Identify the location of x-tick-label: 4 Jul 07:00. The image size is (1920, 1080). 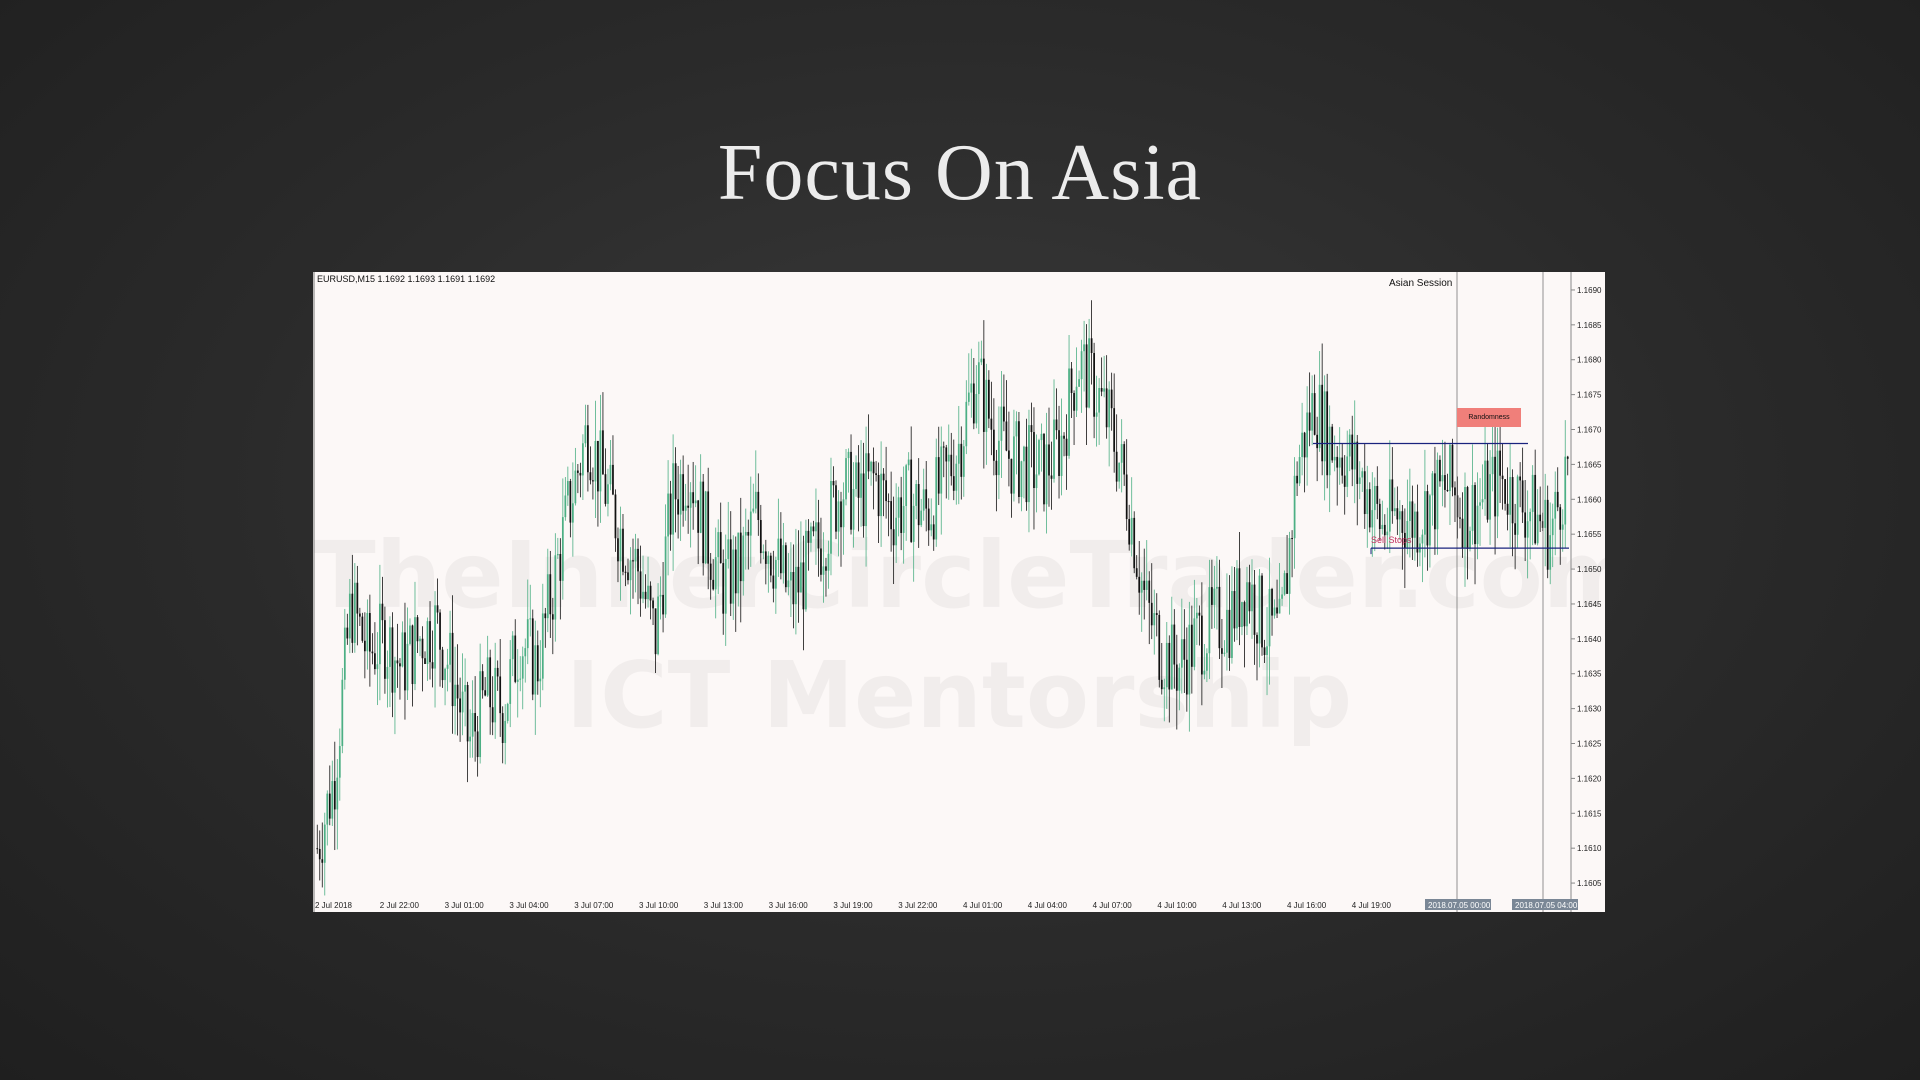
(1113, 905).